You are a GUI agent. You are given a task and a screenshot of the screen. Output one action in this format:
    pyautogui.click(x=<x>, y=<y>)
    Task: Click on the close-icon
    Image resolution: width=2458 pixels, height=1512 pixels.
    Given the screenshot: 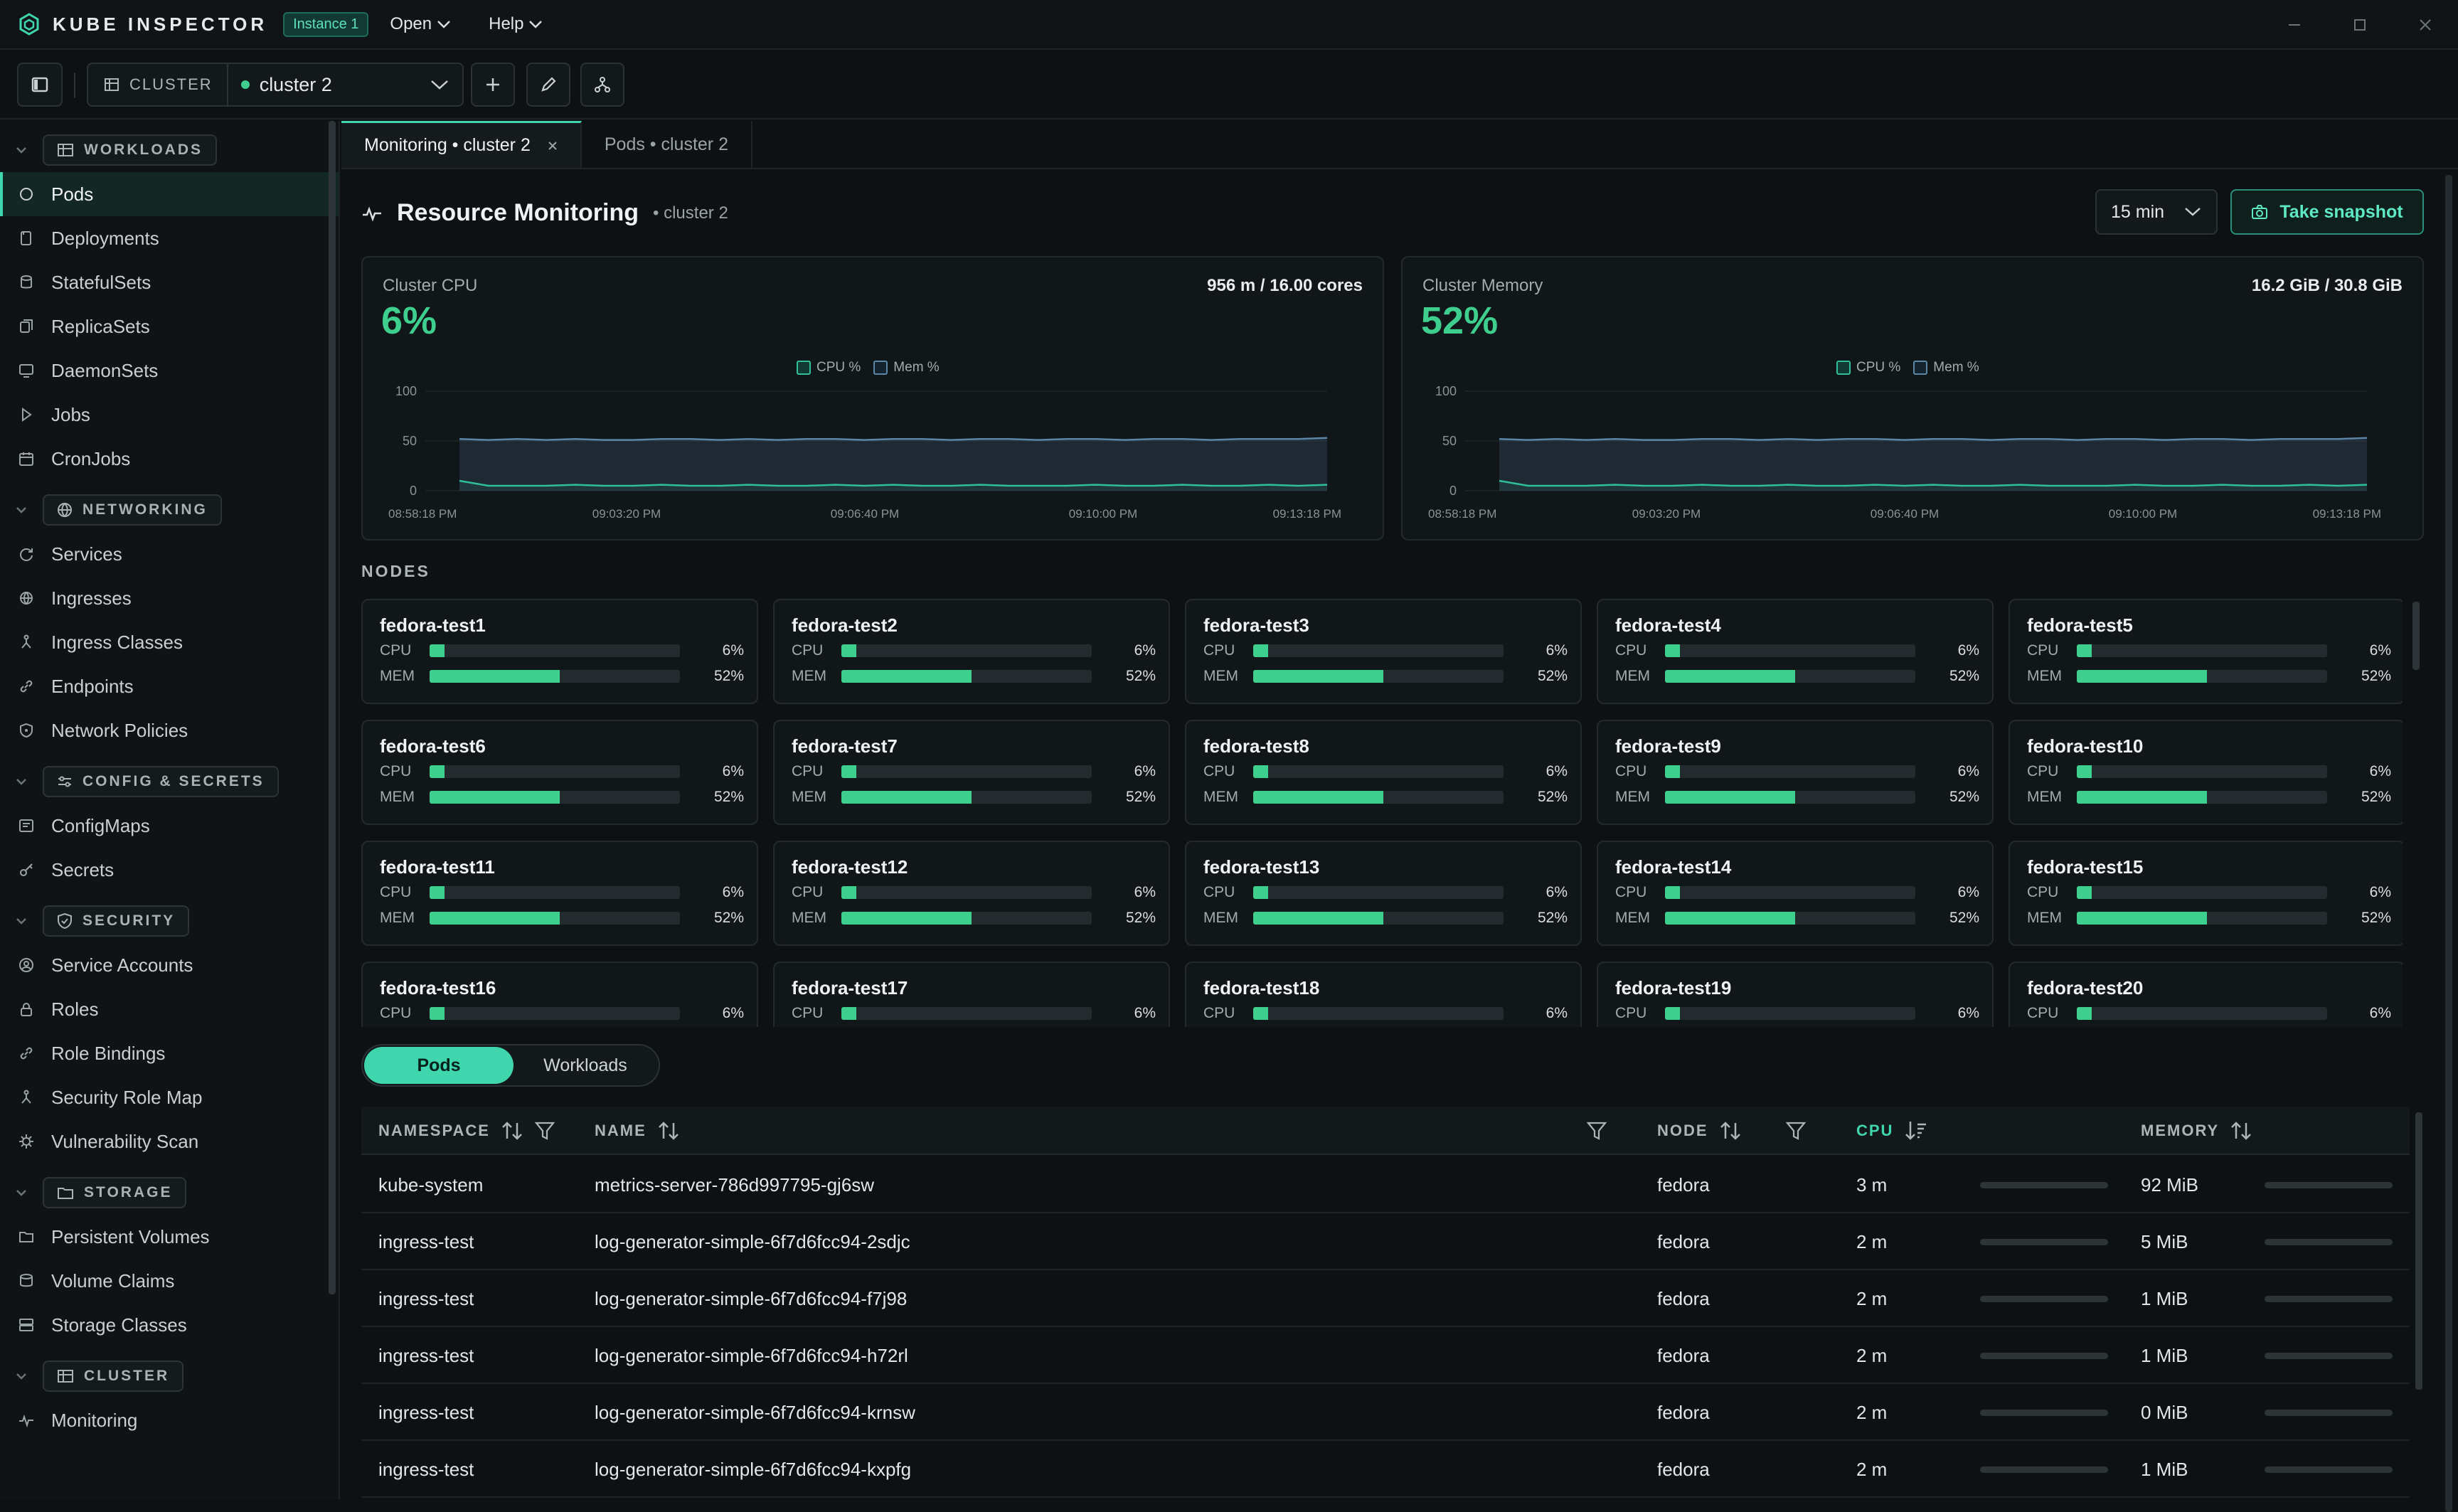 What is the action you would take?
    pyautogui.click(x=553, y=146)
    